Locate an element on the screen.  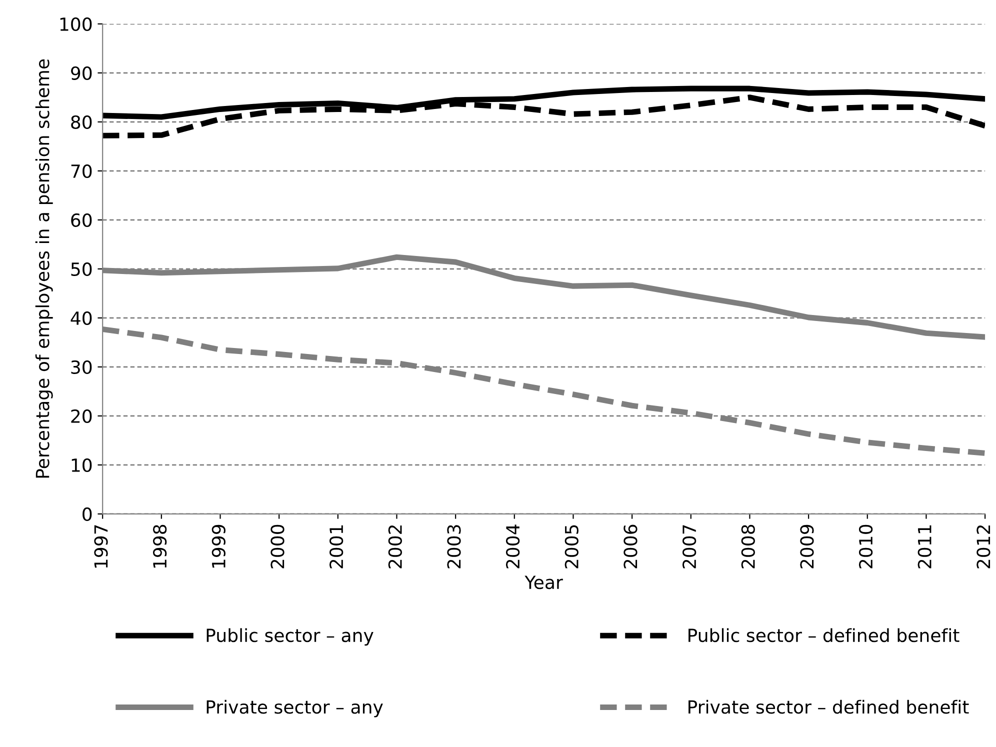
legend-label: Public sector – defined benefit is located at coordinates (824, 635).